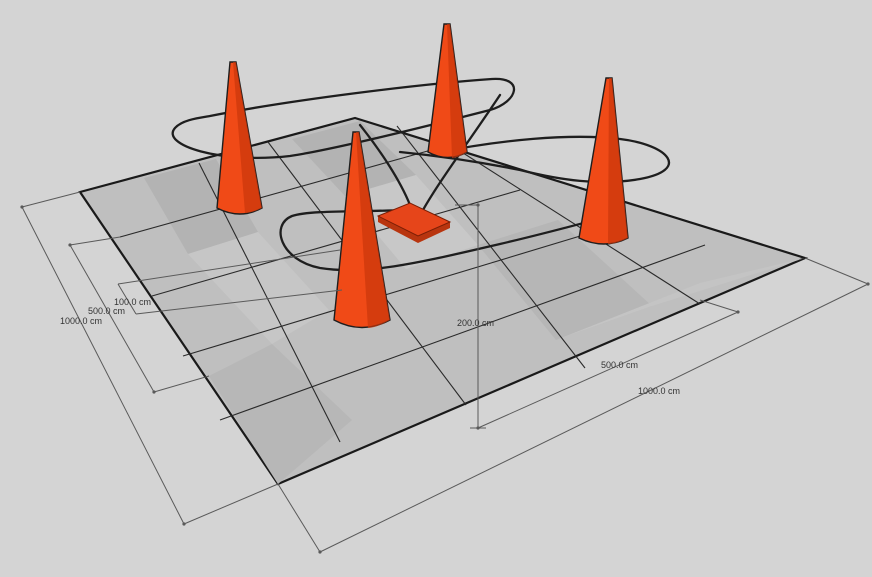 This screenshot has width=872, height=577. What do you see at coordinates (106, 311) in the screenshot?
I see `dimension-label-left-inner: 500.0 cm` at bounding box center [106, 311].